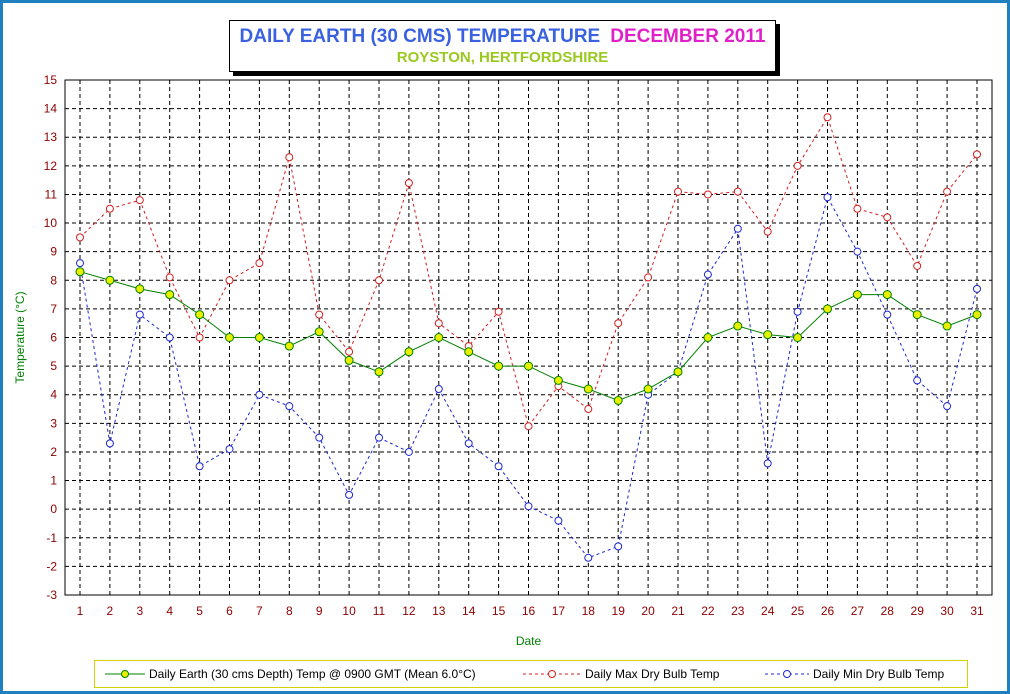 The image size is (1010, 694). What do you see at coordinates (53, 395) in the screenshot?
I see `y-tick-label: 4` at bounding box center [53, 395].